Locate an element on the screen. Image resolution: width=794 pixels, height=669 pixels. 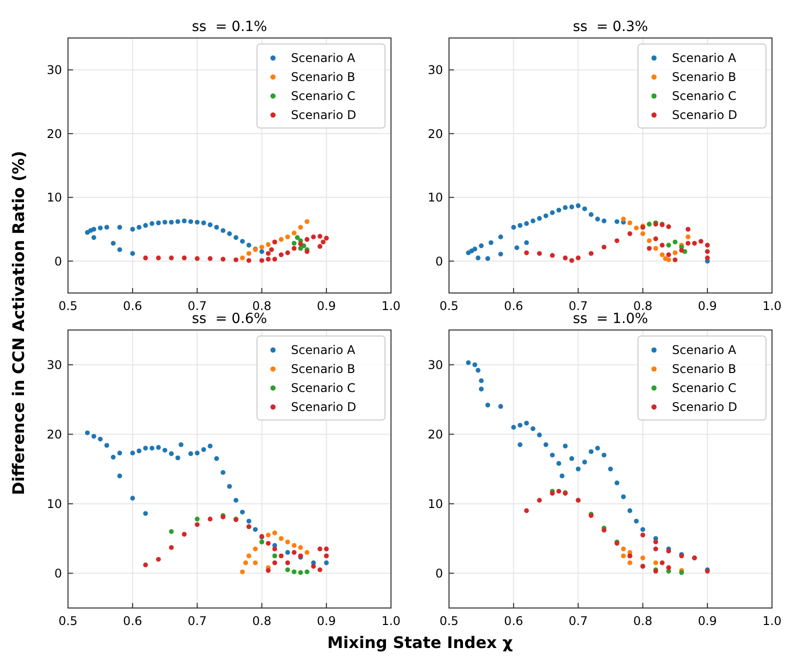
x-tick-label: 0.9 is located at coordinates (707, 621).